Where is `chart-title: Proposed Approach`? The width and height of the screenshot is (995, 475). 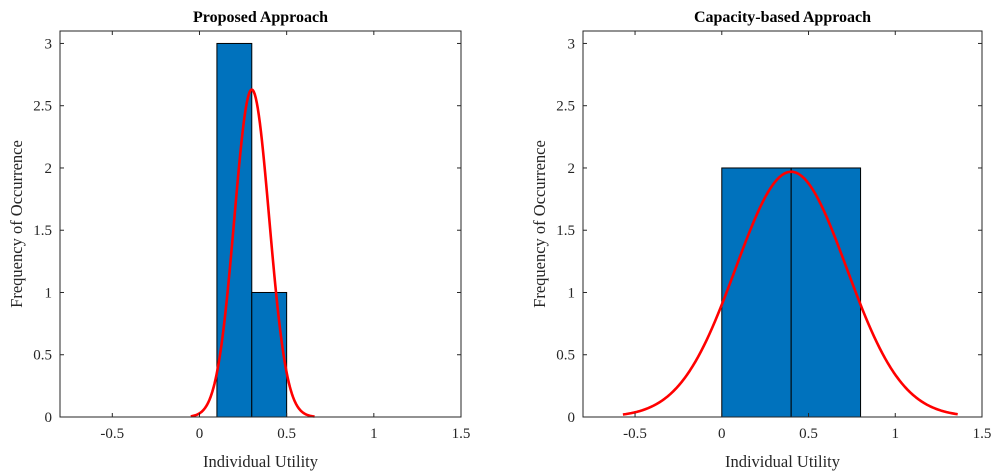 chart-title: Proposed Approach is located at coordinates (260, 17).